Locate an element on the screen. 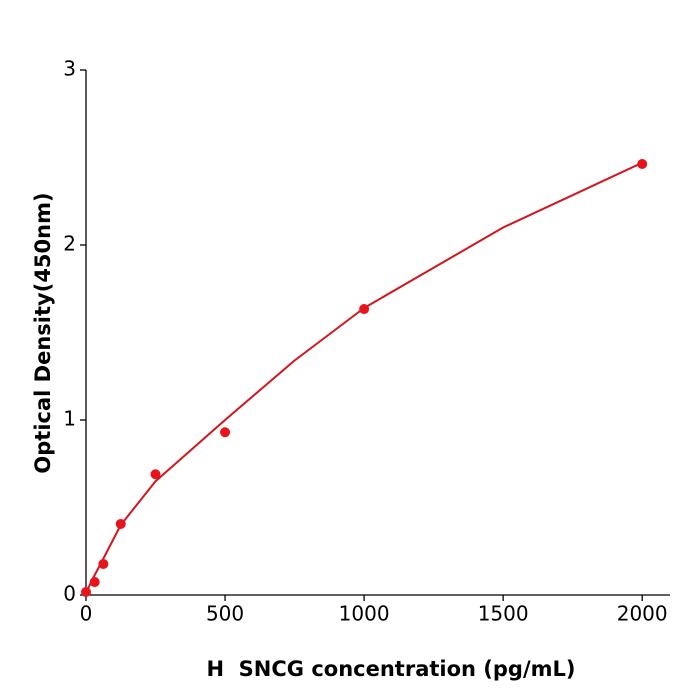 Image resolution: width=700 pixels, height=700 pixels. x-tick-label: 500 is located at coordinates (225, 614).